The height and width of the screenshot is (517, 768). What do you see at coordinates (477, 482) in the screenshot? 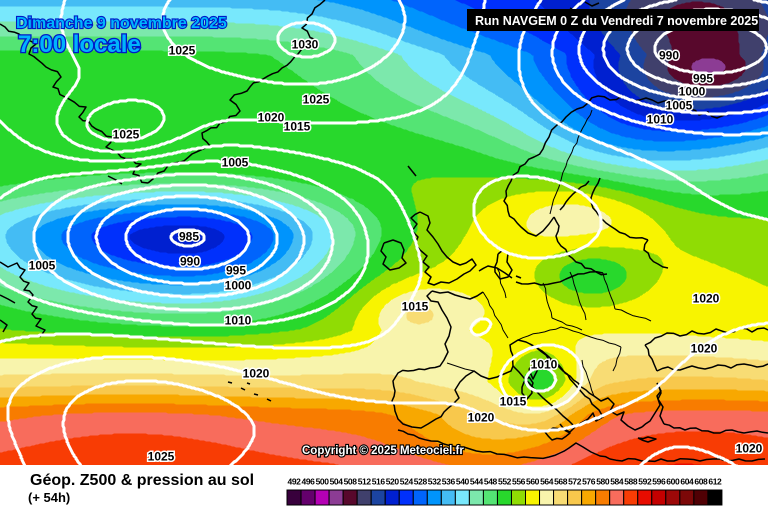
I see `svg-text: 544` at bounding box center [477, 482].